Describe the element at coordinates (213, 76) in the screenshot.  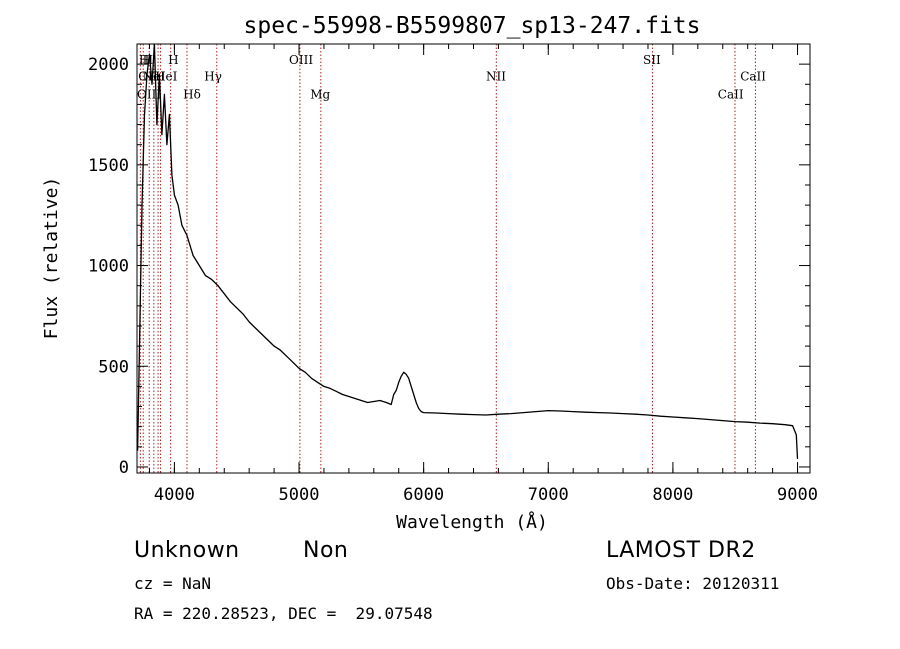
I see `line-label: Hγ` at that location.